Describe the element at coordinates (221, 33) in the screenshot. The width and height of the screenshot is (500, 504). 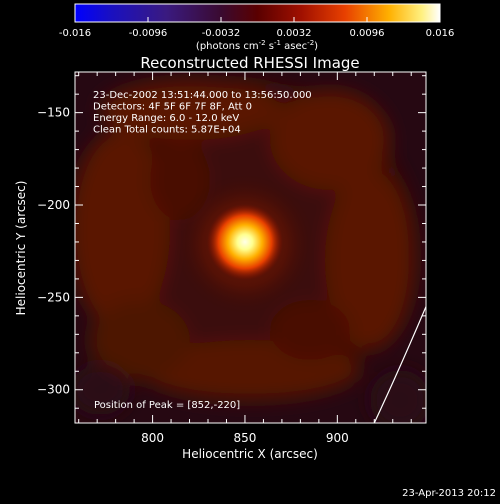
I see `colorbar-tick-label: -0.0032` at that location.